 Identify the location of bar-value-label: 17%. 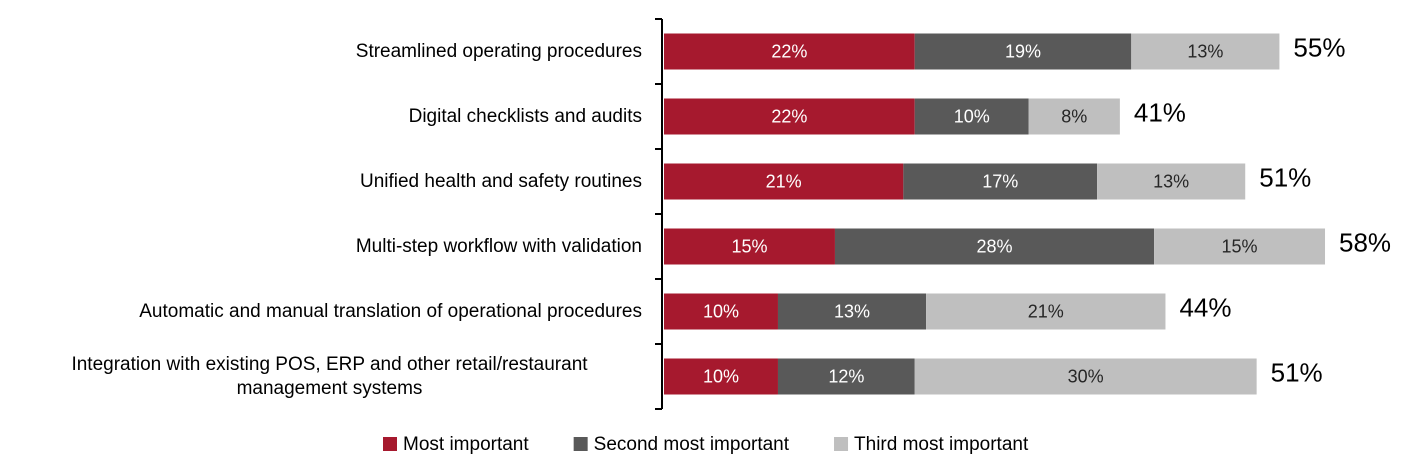
(1000, 181).